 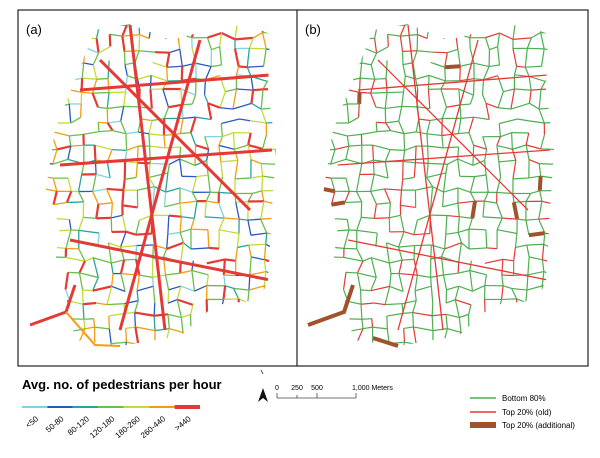 What do you see at coordinates (175, 135) in the screenshot?
I see `main-street` at bounding box center [175, 135].